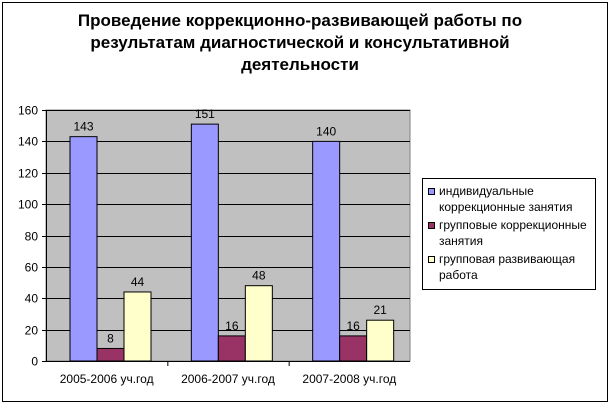 The height and width of the screenshot is (407, 613). What do you see at coordinates (486, 191) in the screenshot?
I see `legend-label-individual-line-1: индивидуальные` at bounding box center [486, 191].